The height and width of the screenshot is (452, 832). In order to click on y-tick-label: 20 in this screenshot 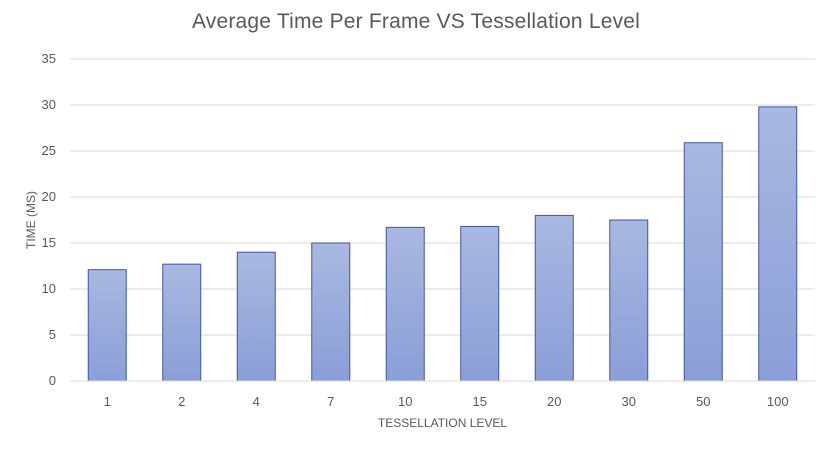, I will do `click(49, 196)`.